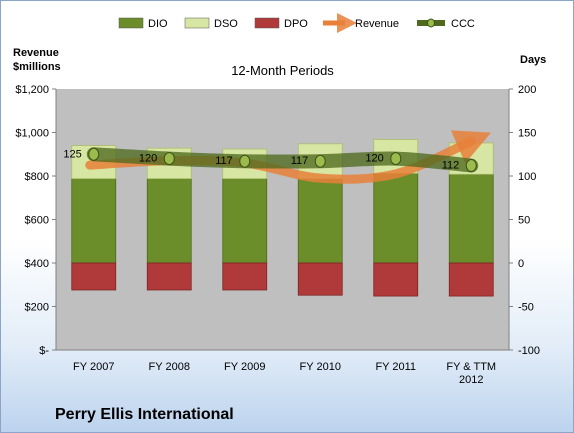 The height and width of the screenshot is (433, 574). What do you see at coordinates (37, 308) in the screenshot?
I see `left-axis-tick-label: $200` at bounding box center [37, 308].